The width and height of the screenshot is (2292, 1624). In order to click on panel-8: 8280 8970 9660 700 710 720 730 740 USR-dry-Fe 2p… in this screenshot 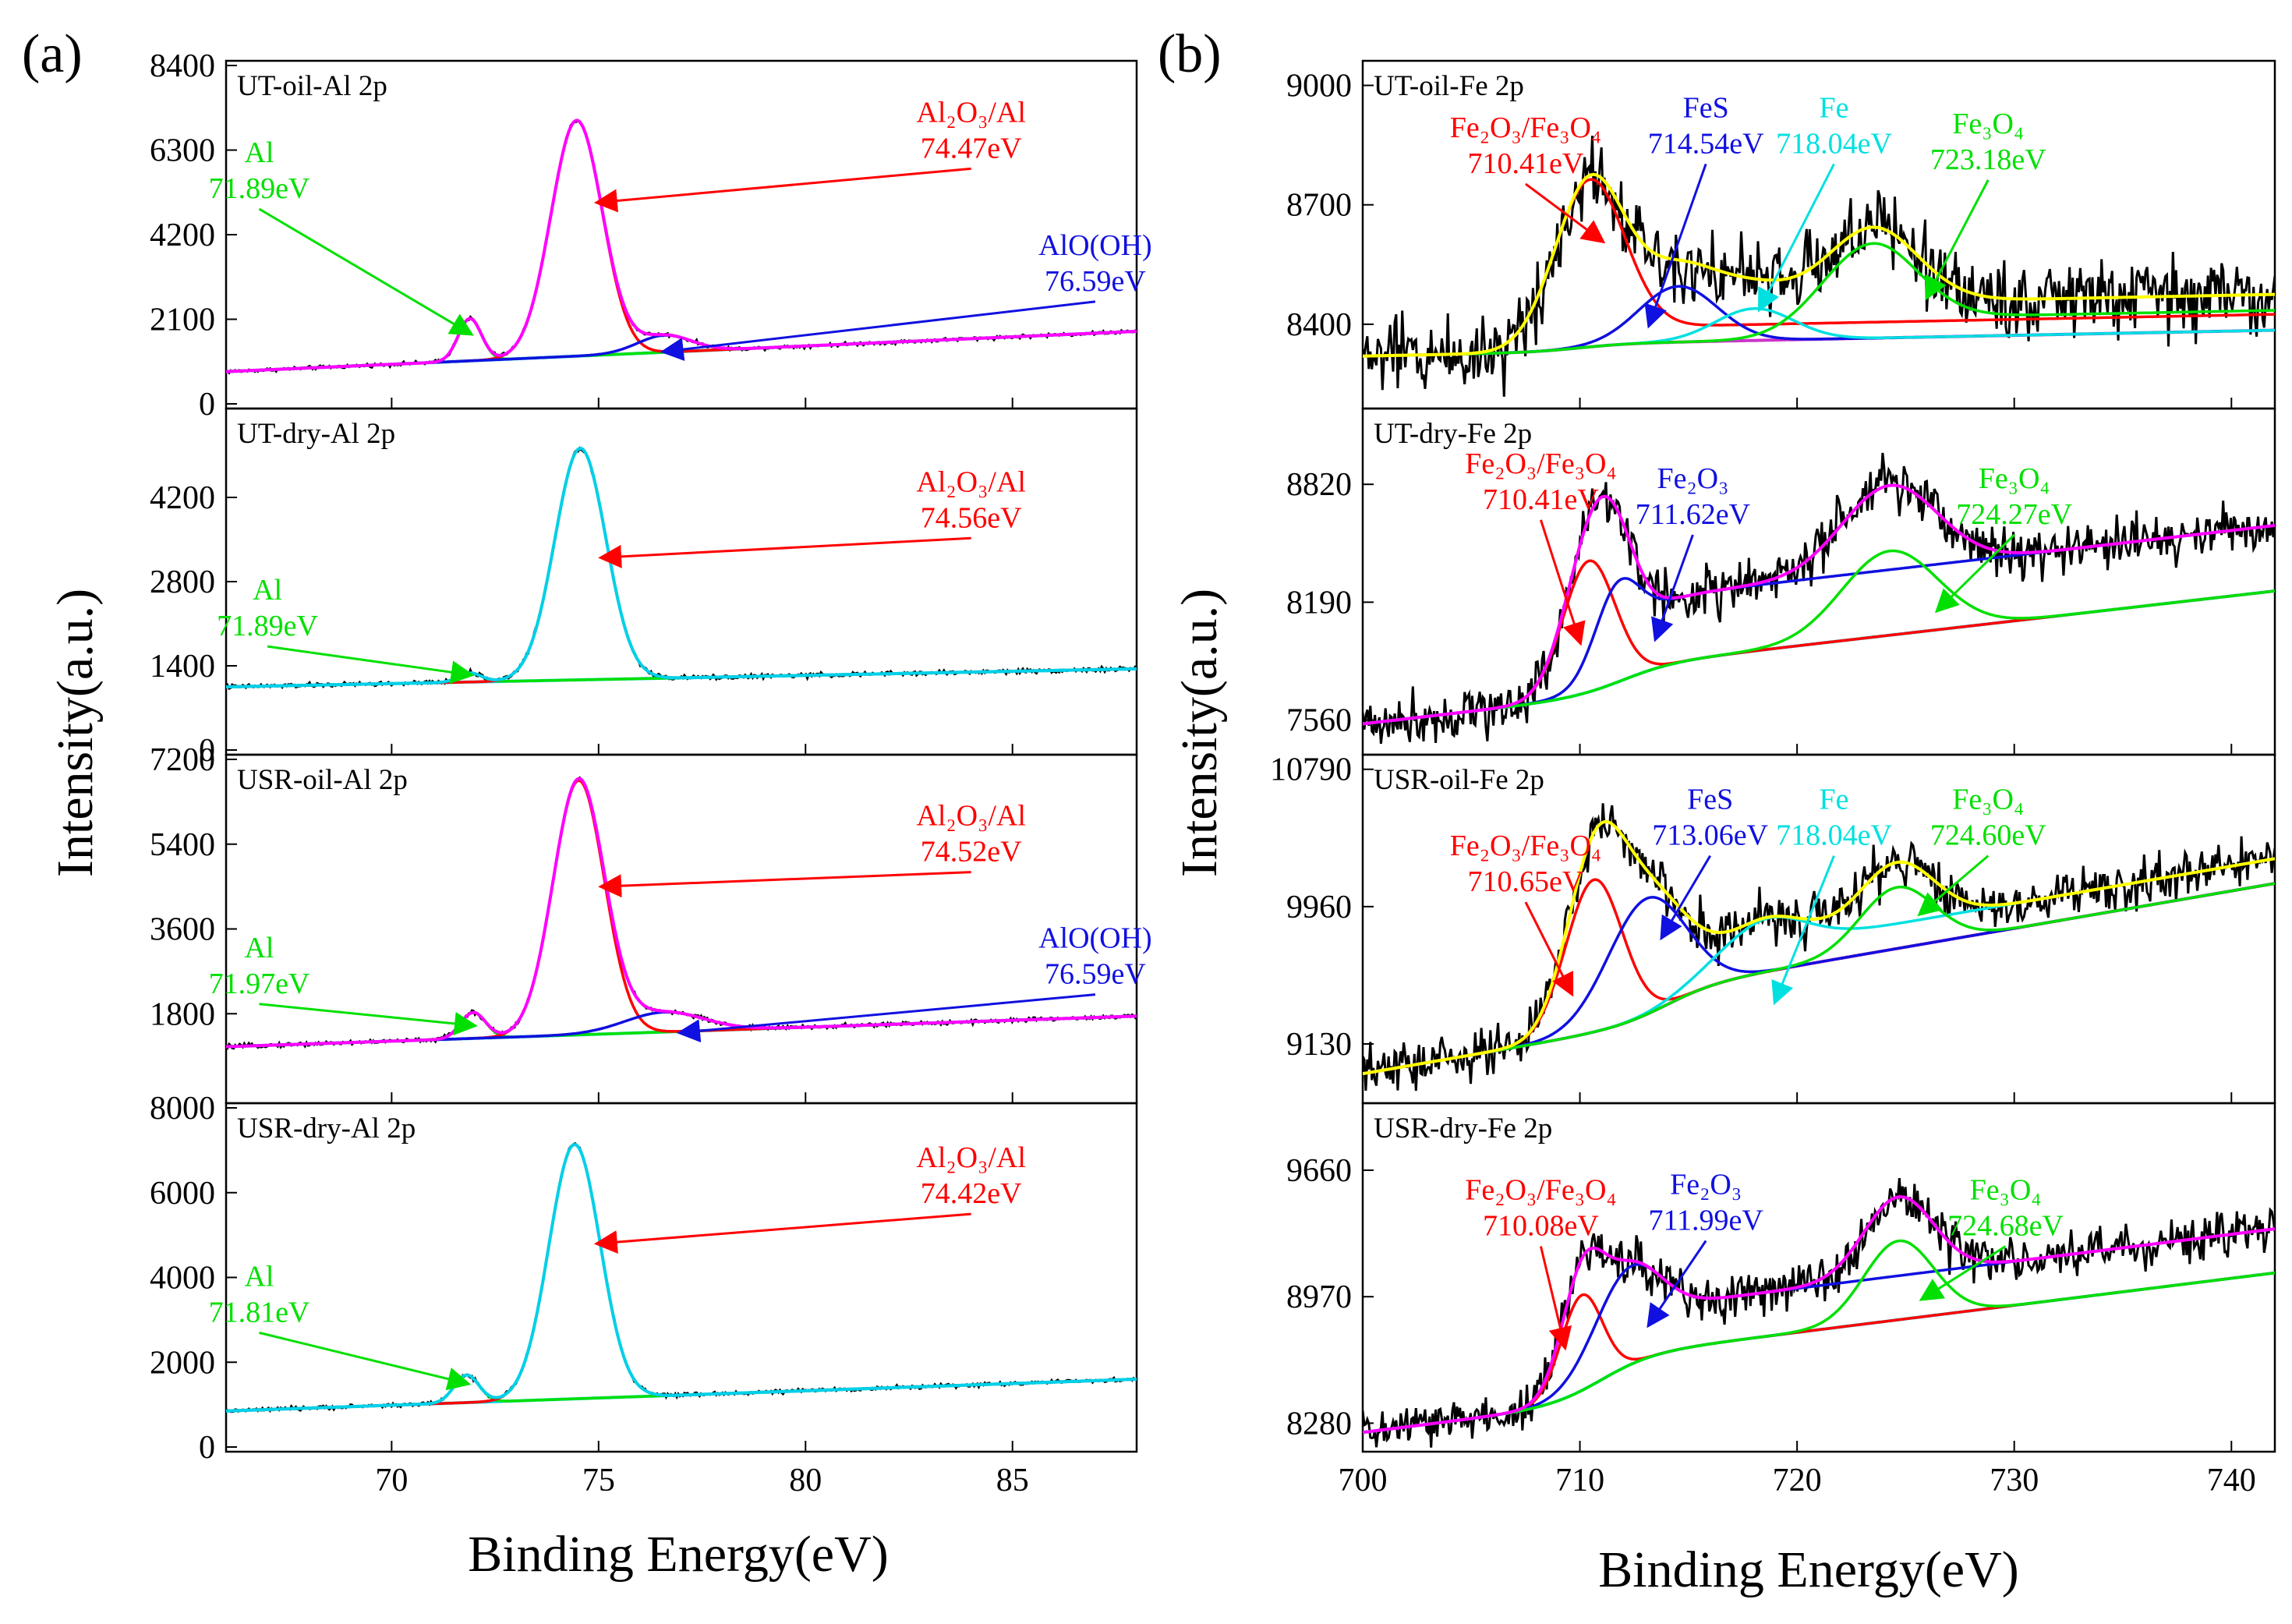, I will do `click(1781, 1300)`.